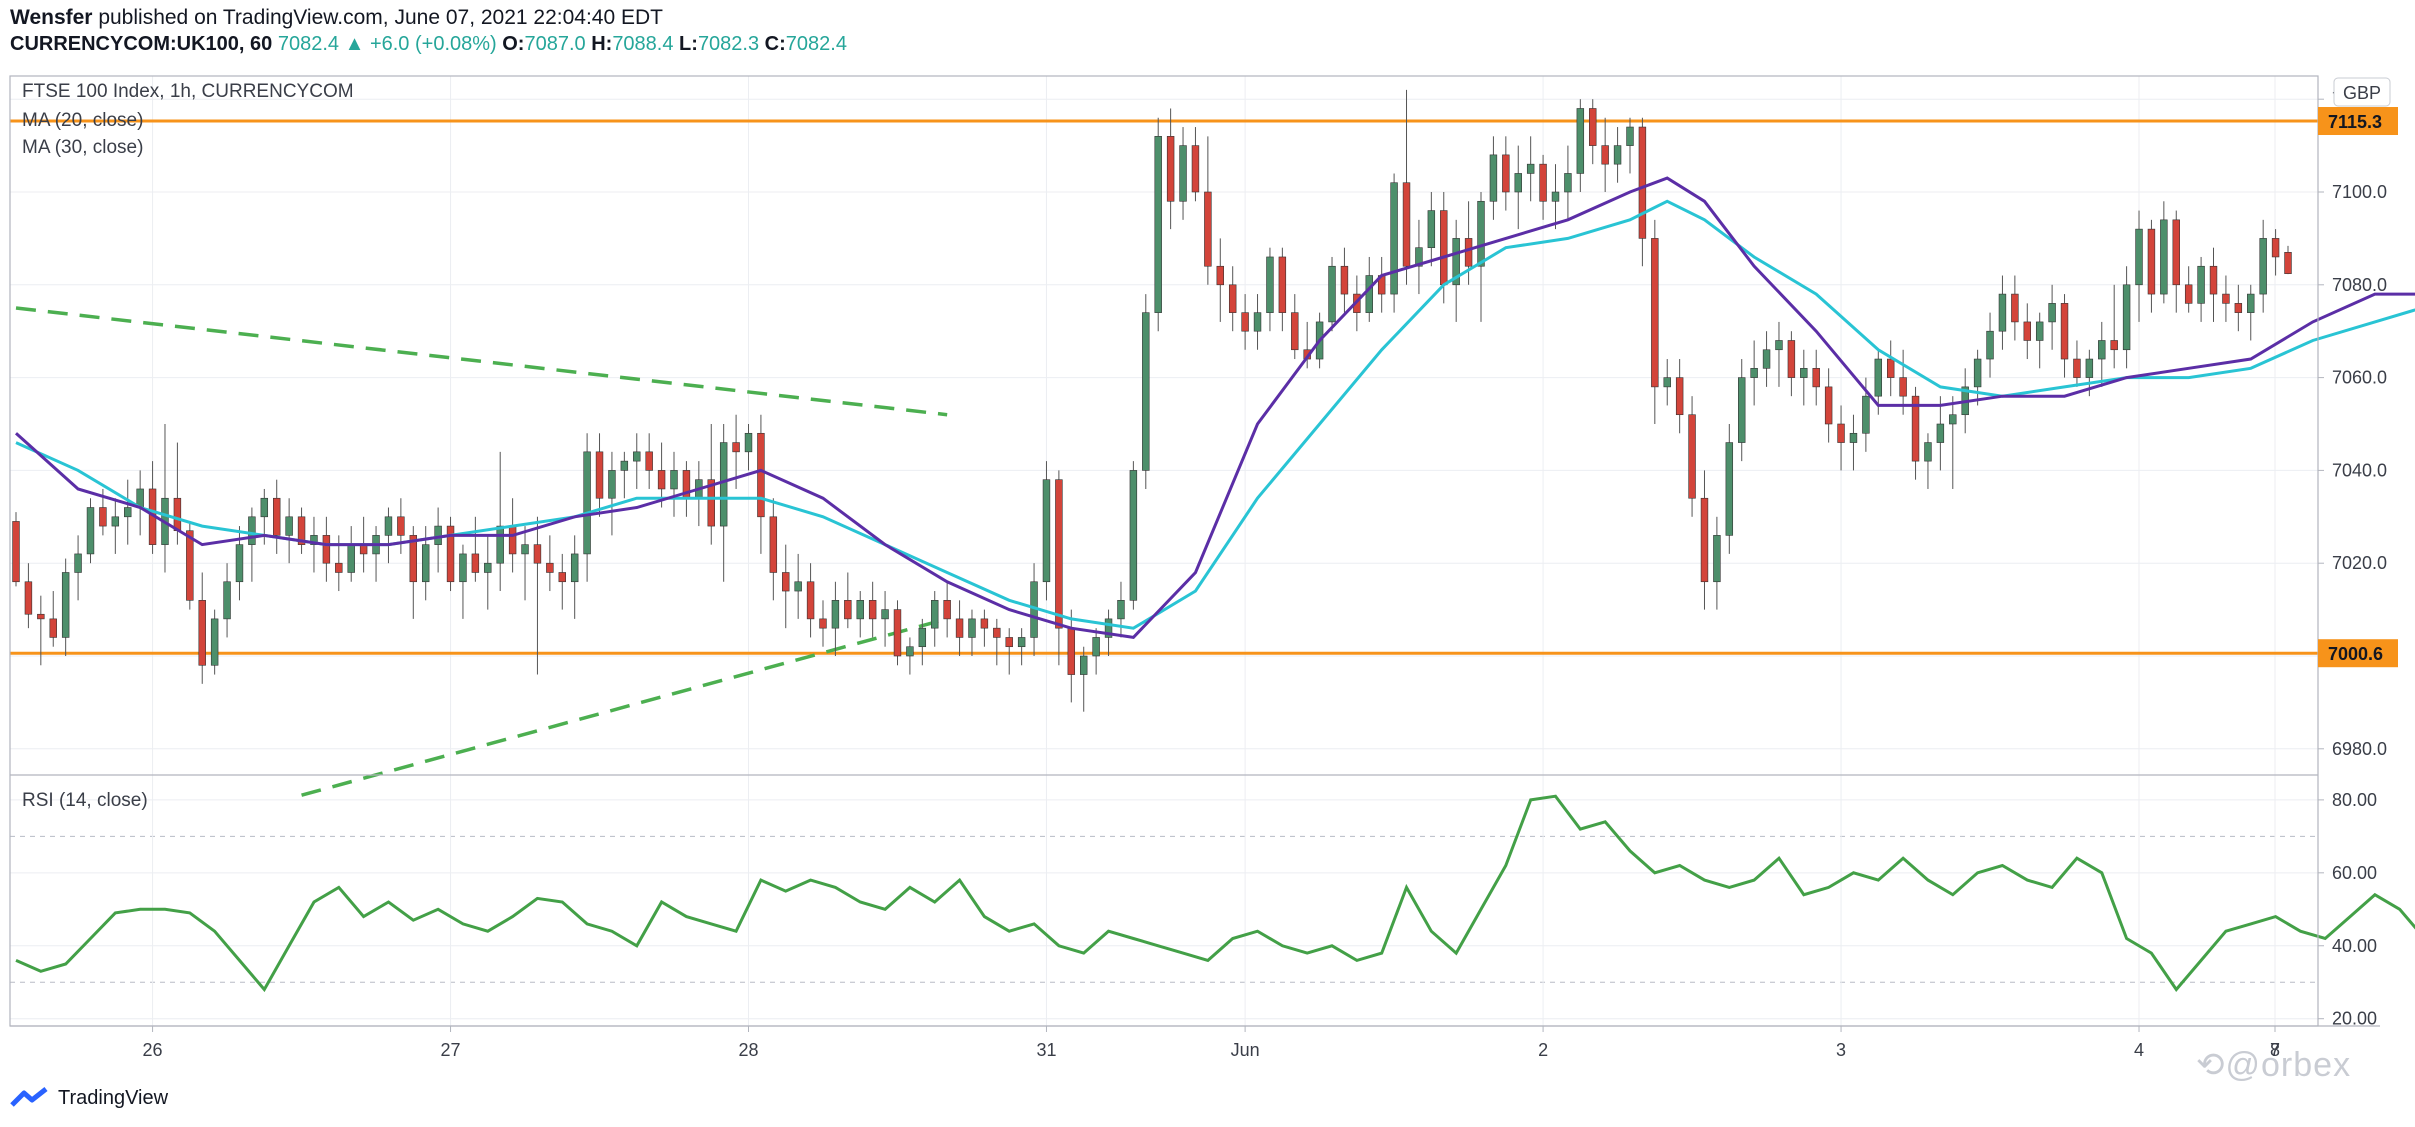 Image resolution: width=2415 pixels, height=1127 pixels. I want to click on level-price-label: 7000.6, so click(2355, 654).